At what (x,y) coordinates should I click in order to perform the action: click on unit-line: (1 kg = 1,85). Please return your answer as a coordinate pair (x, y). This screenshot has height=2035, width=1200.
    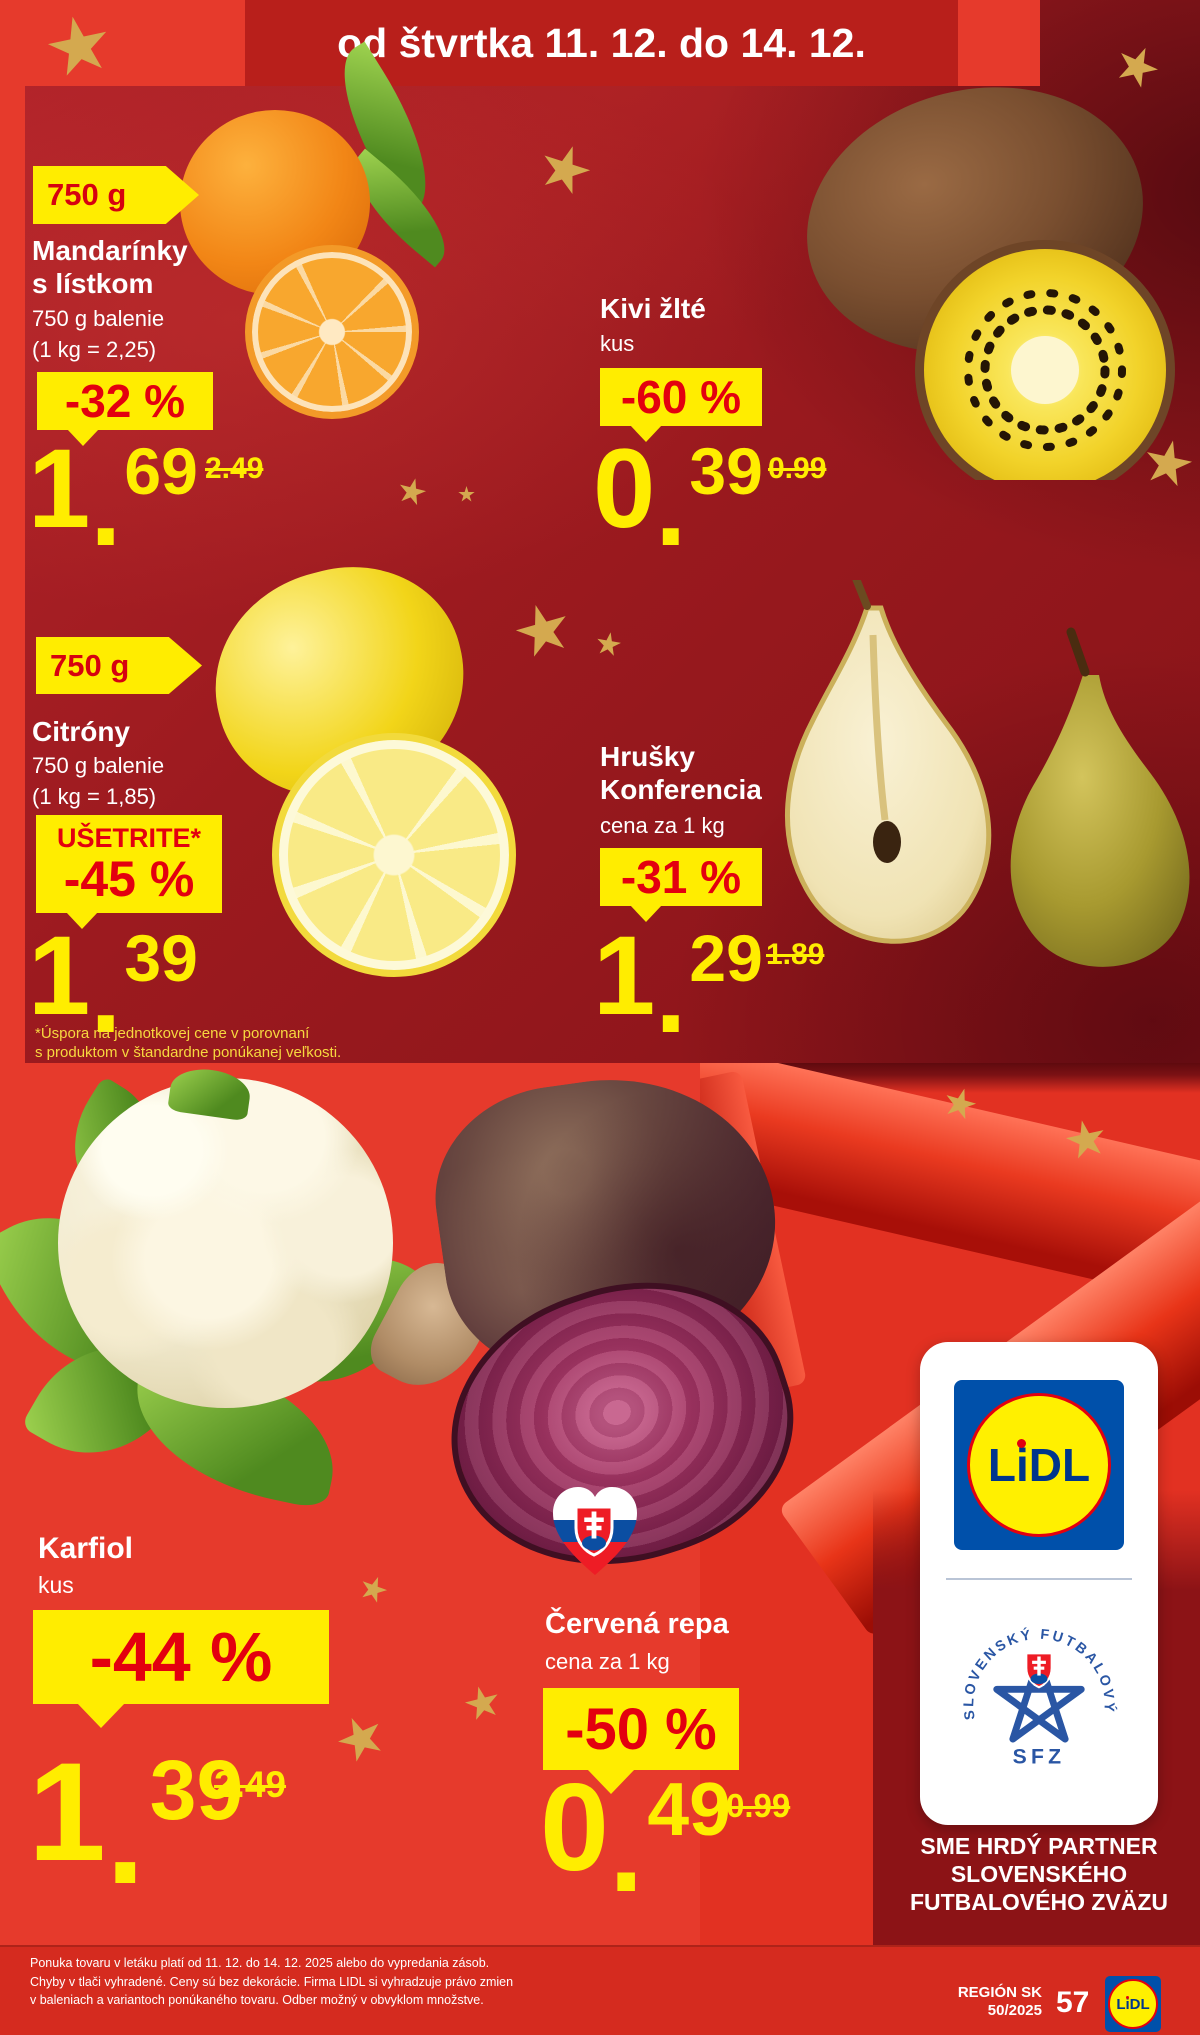
    Looking at the image, I should click on (94, 796).